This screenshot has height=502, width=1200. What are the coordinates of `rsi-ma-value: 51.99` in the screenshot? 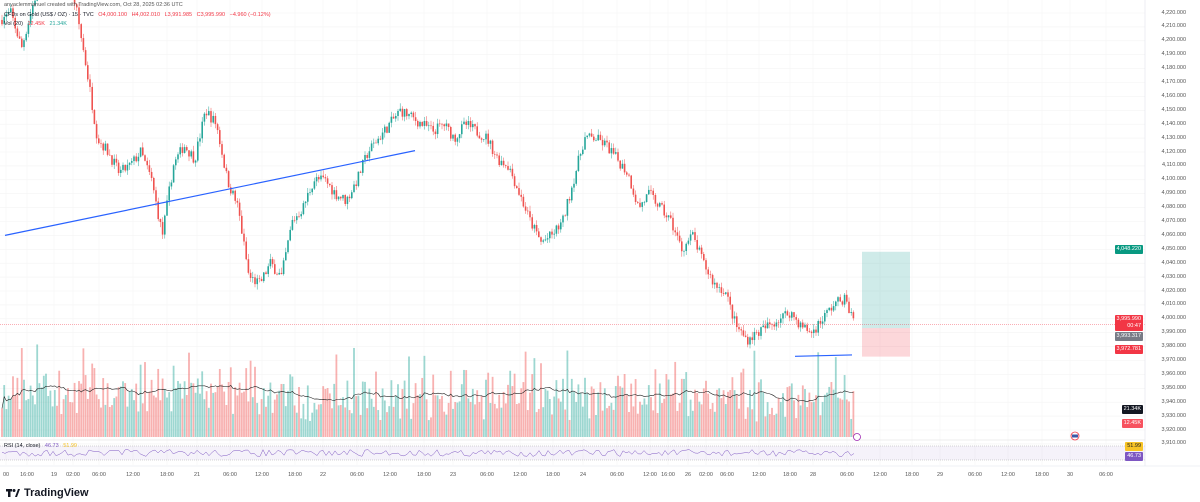 It's located at (70, 446).